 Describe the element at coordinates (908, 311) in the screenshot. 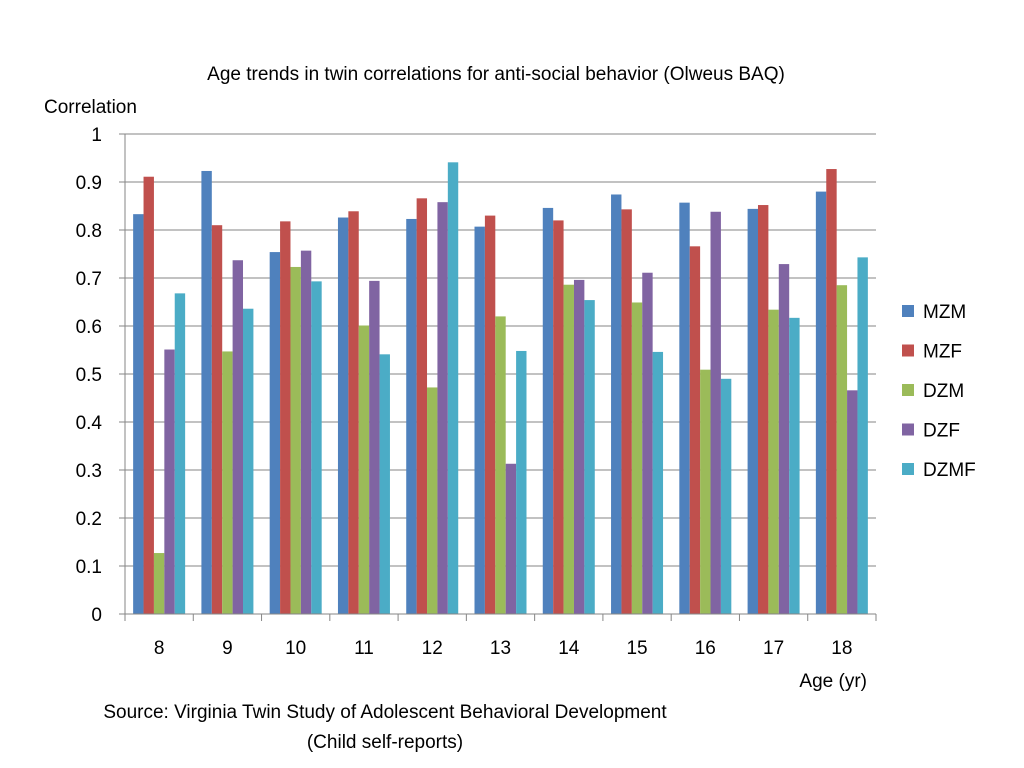

I see `legend-swatch-mzm` at that location.